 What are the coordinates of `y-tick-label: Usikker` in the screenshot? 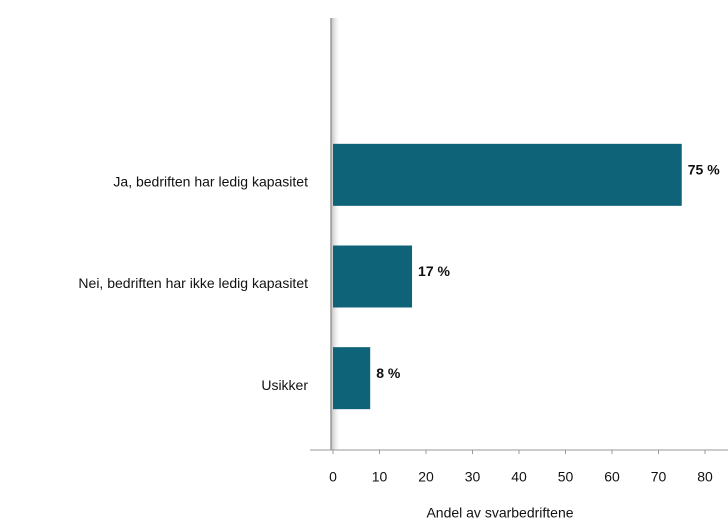 It's located at (284, 385).